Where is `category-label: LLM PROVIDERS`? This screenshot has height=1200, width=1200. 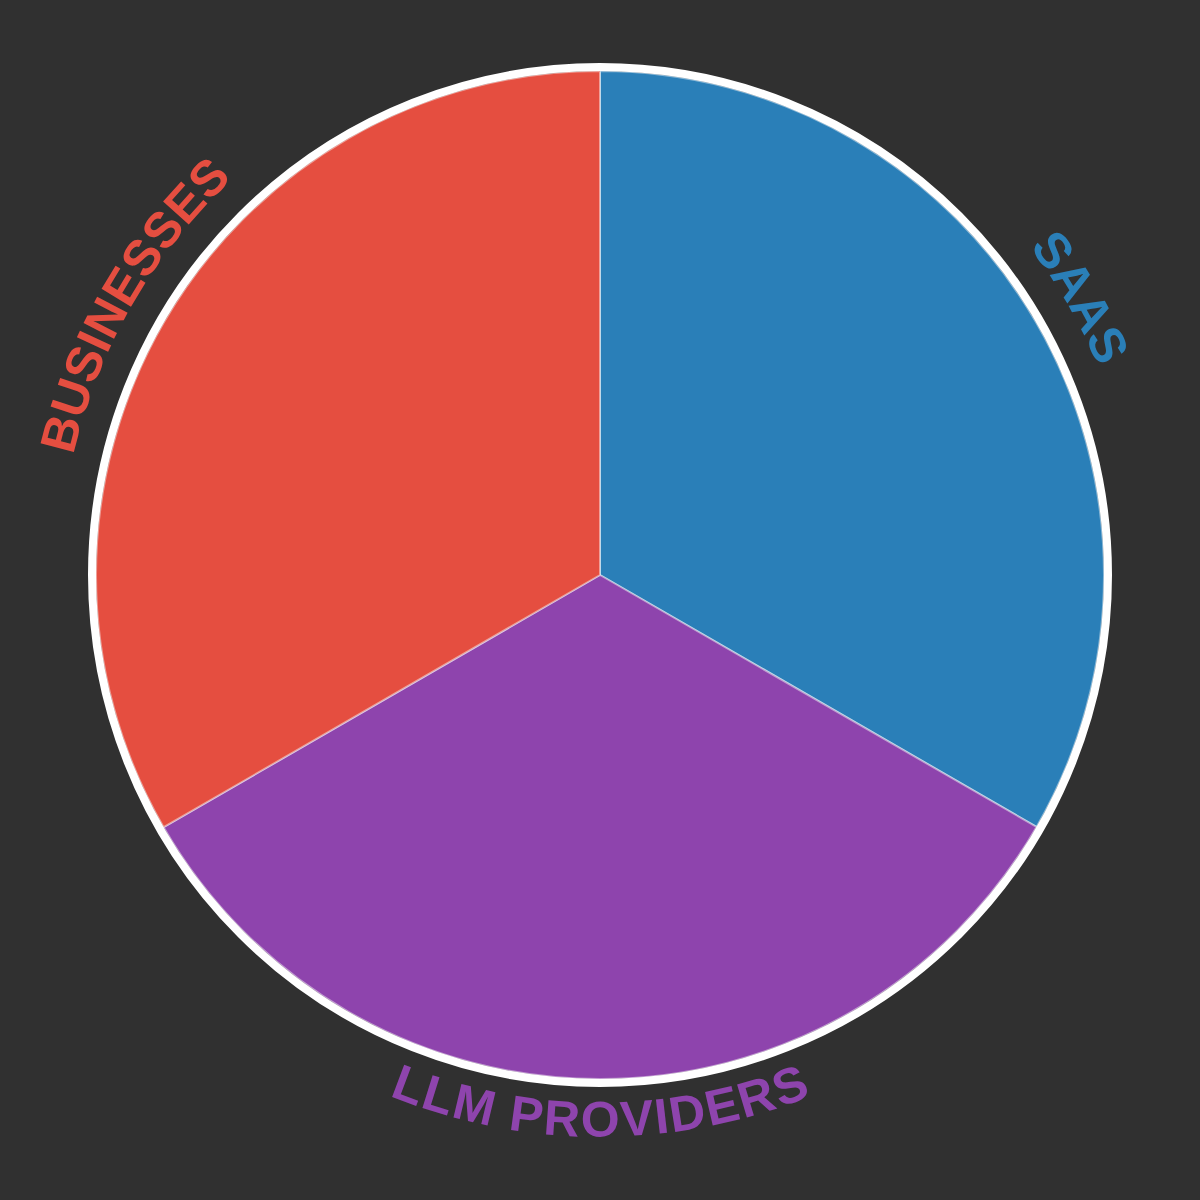 category-label: LLM PROVIDERS is located at coordinates (600, 1100).